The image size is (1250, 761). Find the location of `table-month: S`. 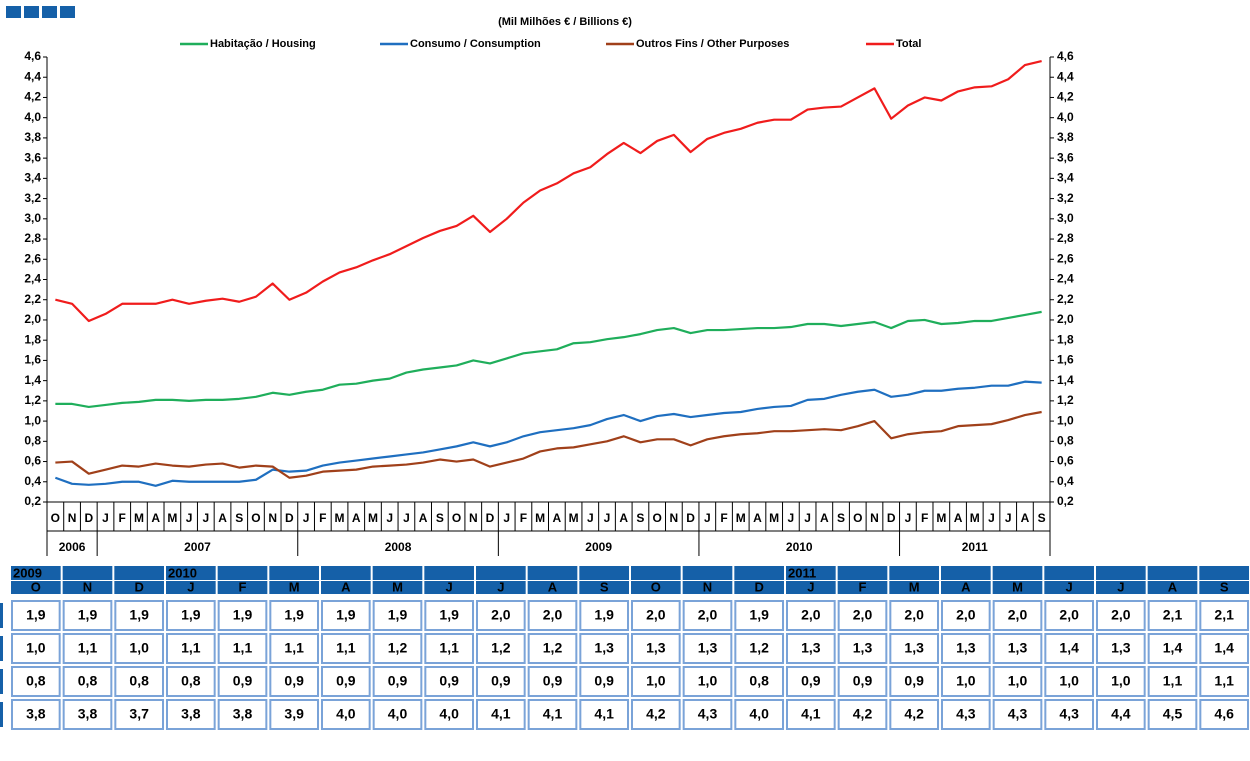

table-month: S is located at coordinates (1224, 586).